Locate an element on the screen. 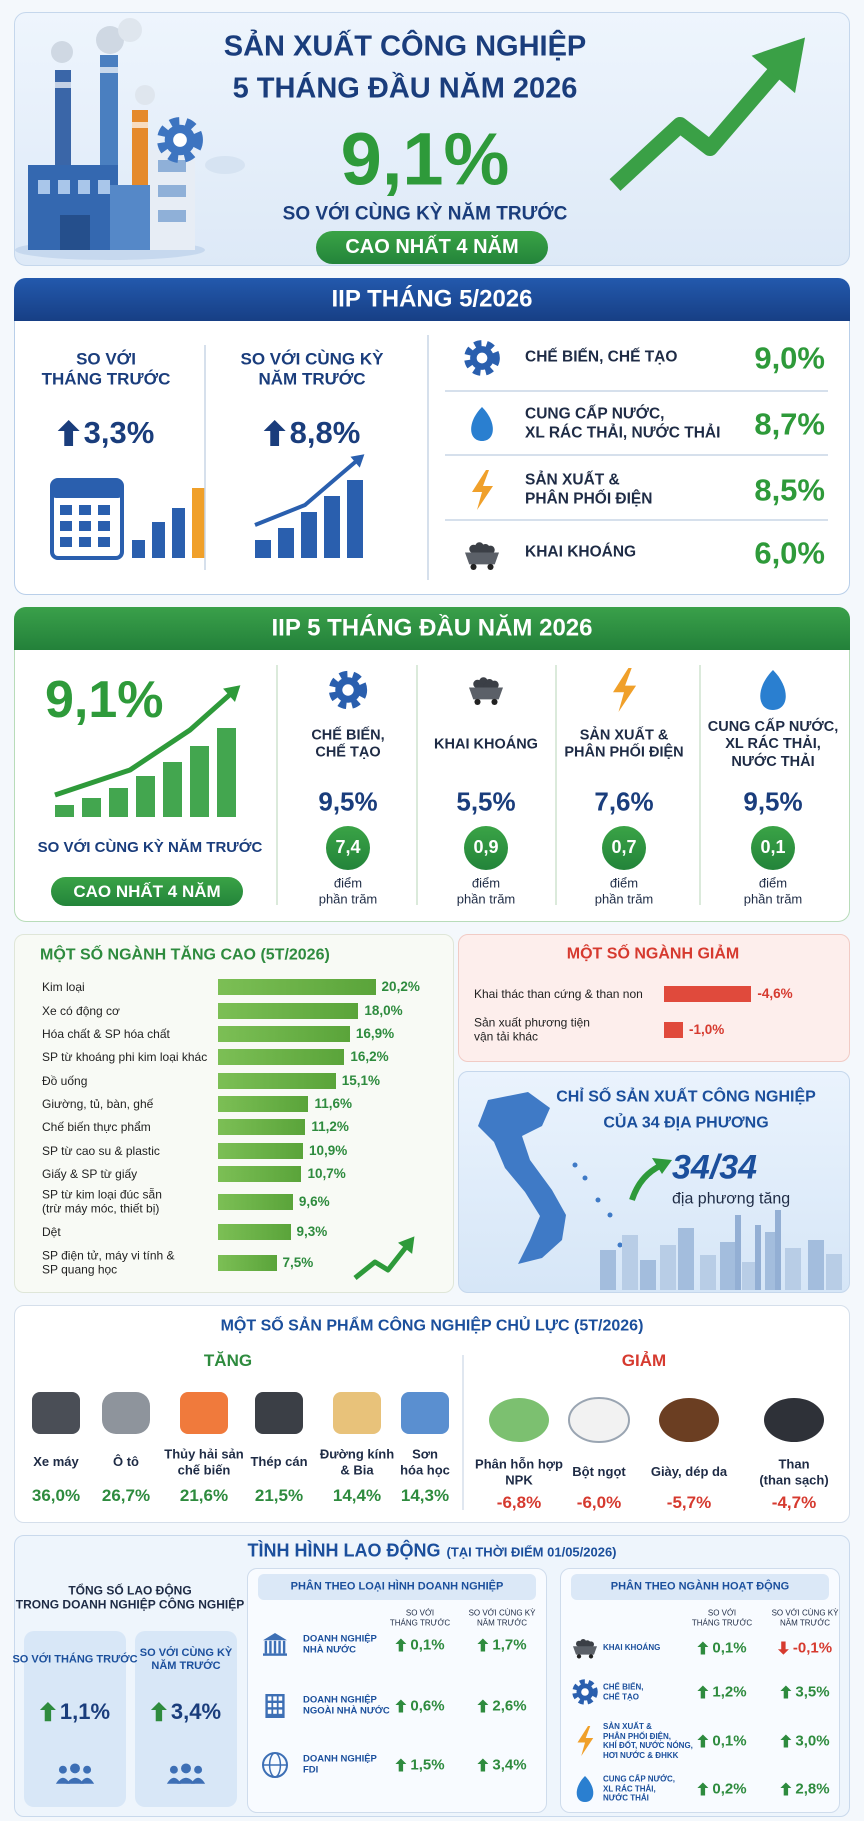 The height and width of the screenshot is (1821, 864). caption: địa phương tăng is located at coordinates (731, 1199).